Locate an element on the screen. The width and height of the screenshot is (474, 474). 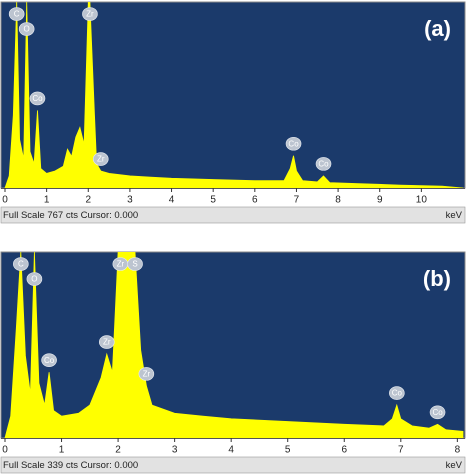
peak-label: S is located at coordinates (134, 264).